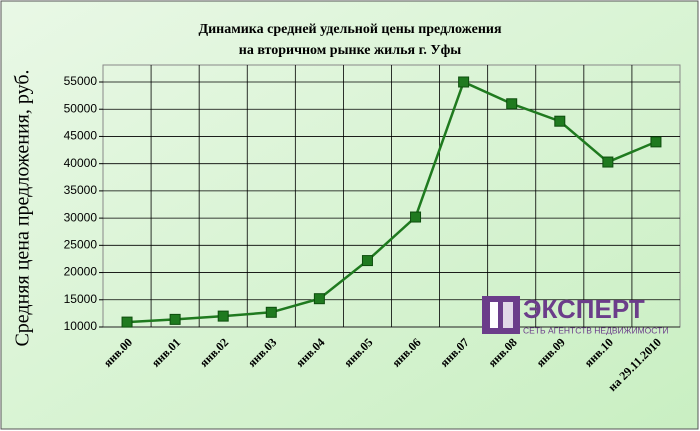 Image resolution: width=700 pixels, height=431 pixels. Describe the element at coordinates (81, 190) in the screenshot. I see `y-tick-label: 35000` at that location.